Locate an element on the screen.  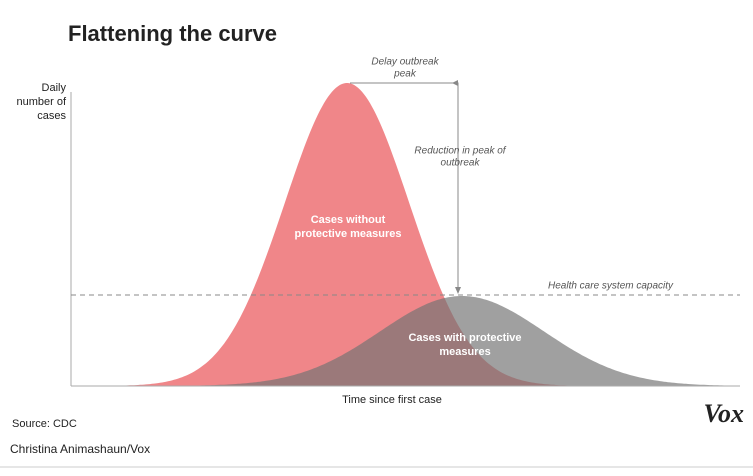
curve-label: Cases without is located at coordinates (348, 220).